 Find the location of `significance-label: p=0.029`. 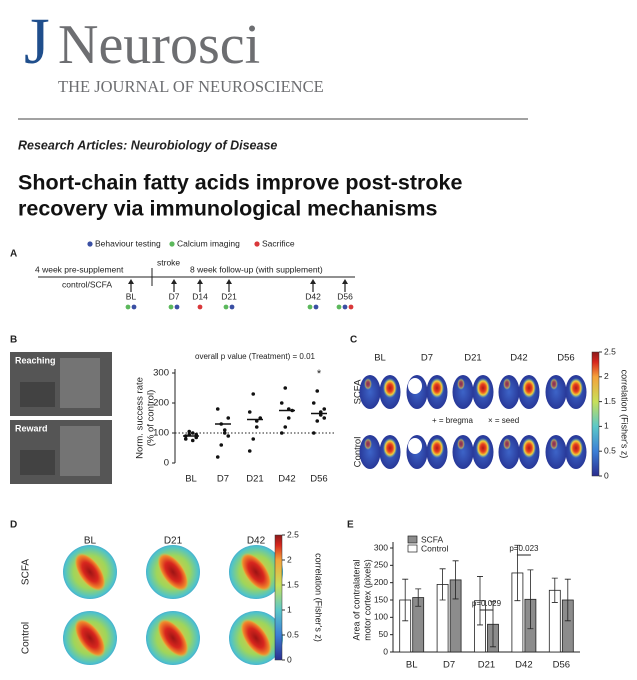

significance-label: p=0.029 is located at coordinates (487, 603).